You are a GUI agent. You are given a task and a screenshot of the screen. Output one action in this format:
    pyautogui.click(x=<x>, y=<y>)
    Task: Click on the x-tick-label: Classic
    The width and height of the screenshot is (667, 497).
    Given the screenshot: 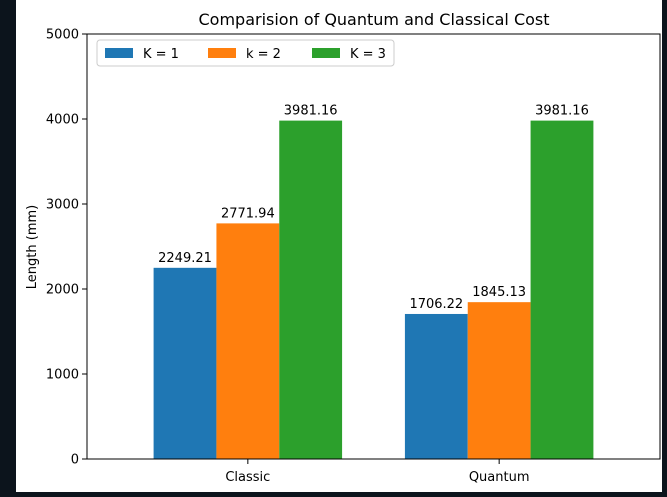 What is the action you would take?
    pyautogui.click(x=247, y=477)
    